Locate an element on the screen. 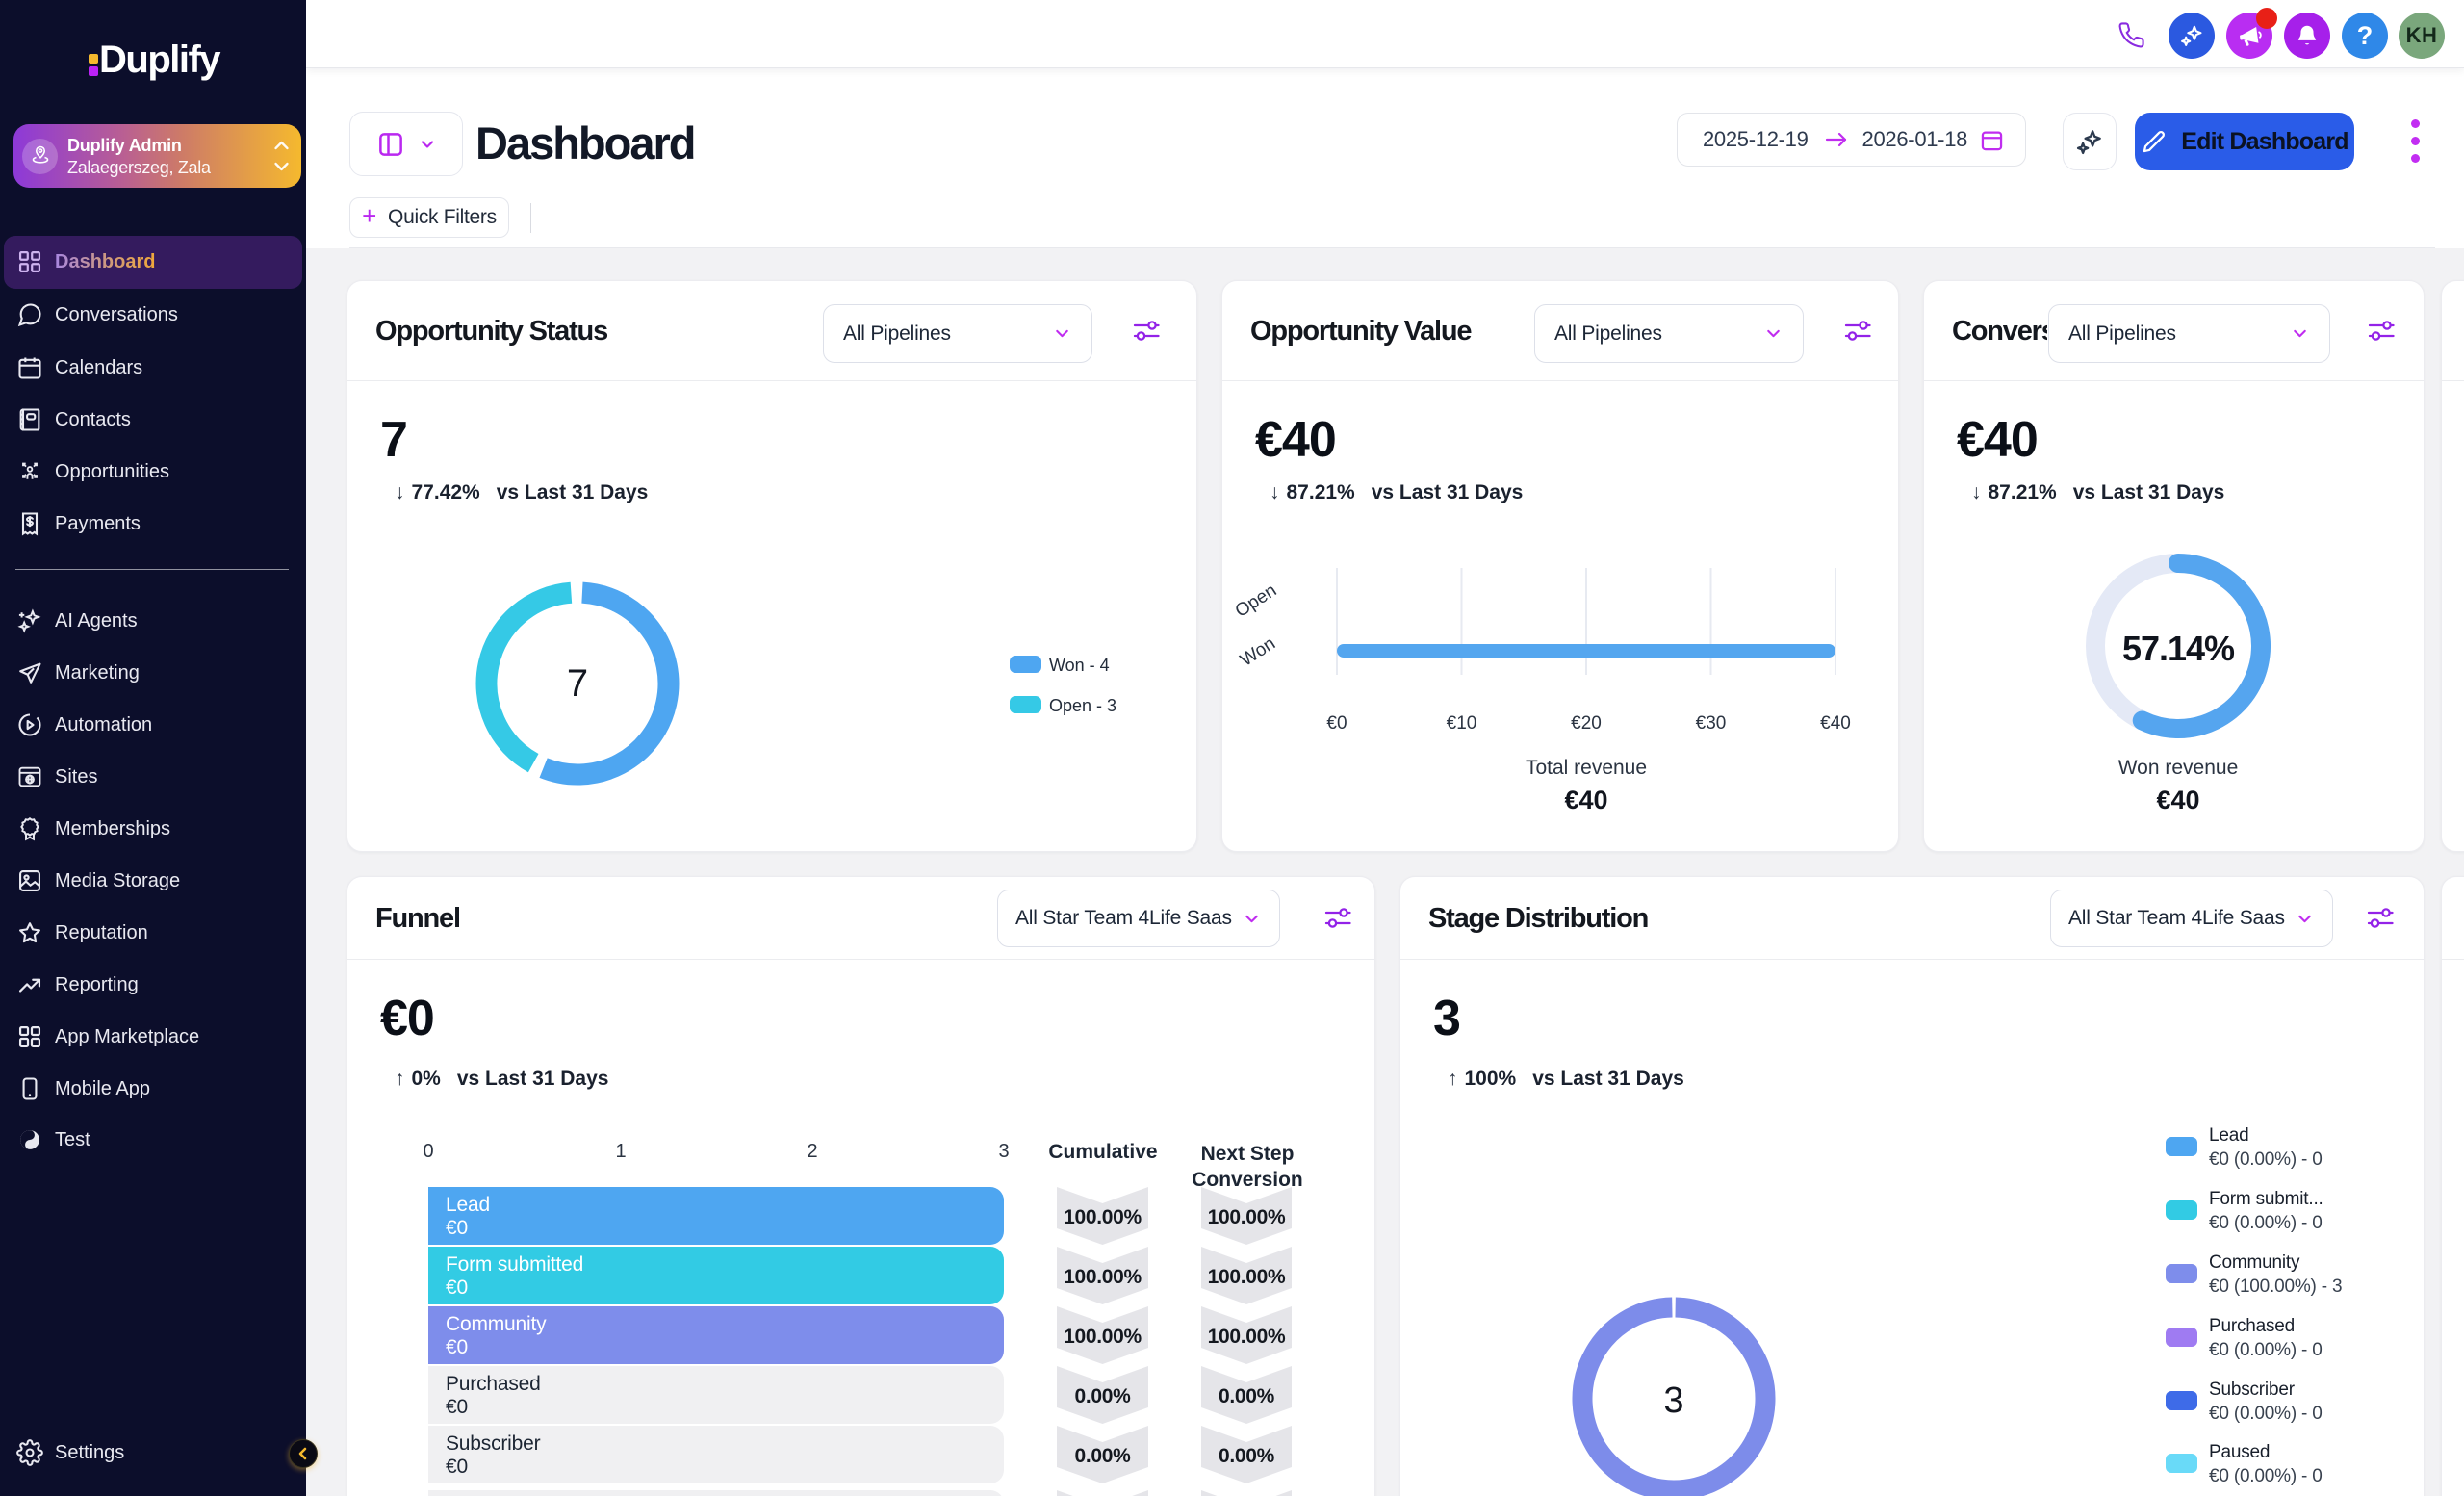 The height and width of the screenshot is (1496, 2464). svg-text: Won is located at coordinates (1258, 652).